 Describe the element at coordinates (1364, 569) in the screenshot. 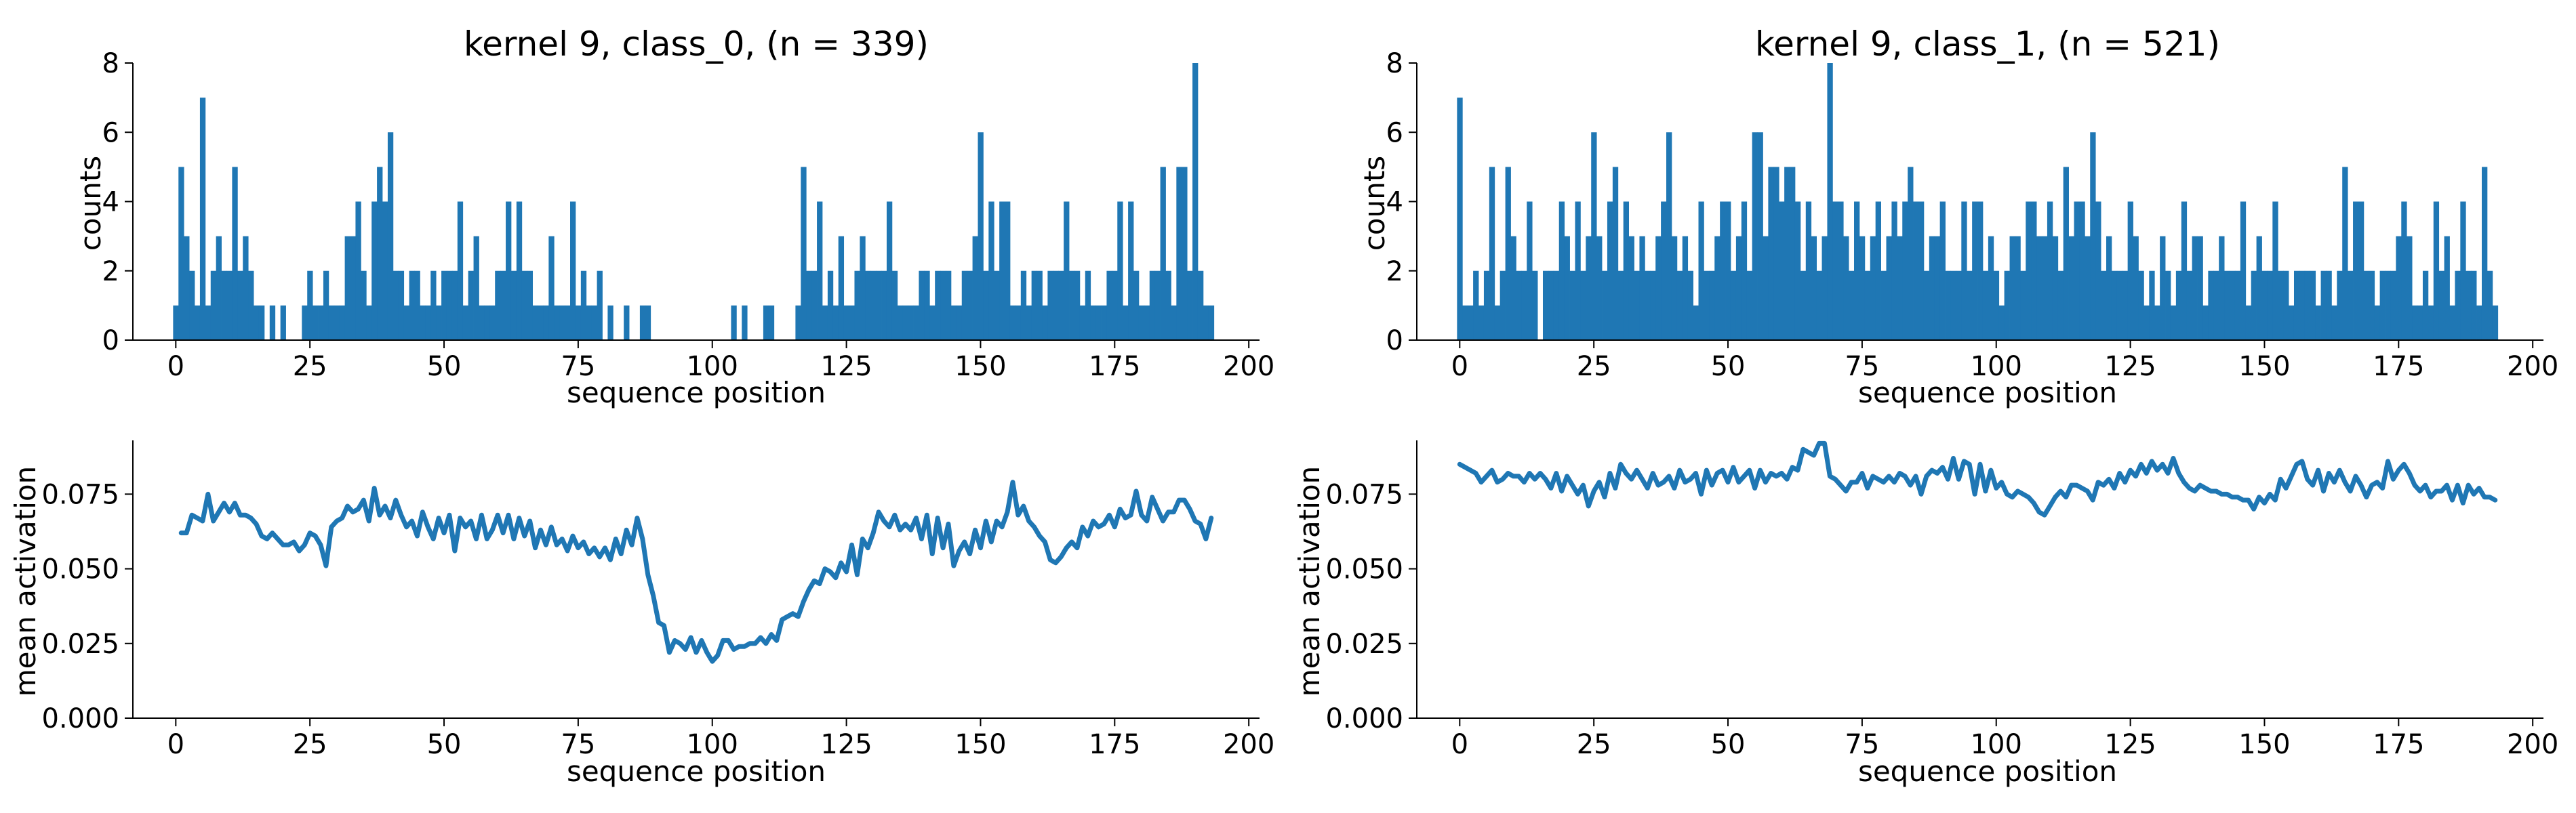

I see `line-class1-y-tick-label: 0.050` at that location.